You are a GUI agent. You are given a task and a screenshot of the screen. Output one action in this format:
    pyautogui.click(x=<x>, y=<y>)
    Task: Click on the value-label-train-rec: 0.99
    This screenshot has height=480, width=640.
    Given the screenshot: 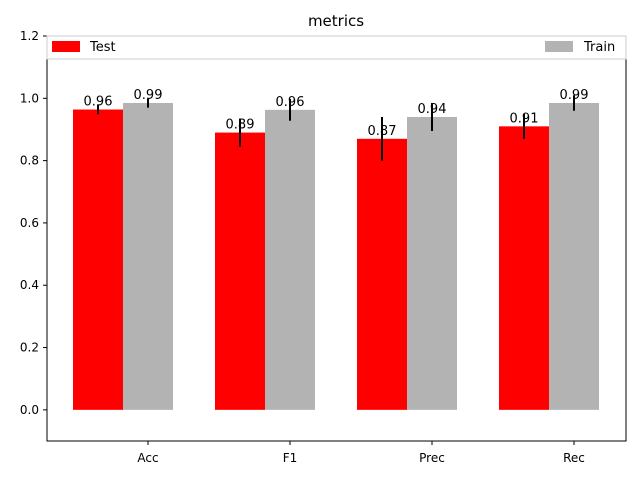 What is the action you would take?
    pyautogui.click(x=574, y=95)
    